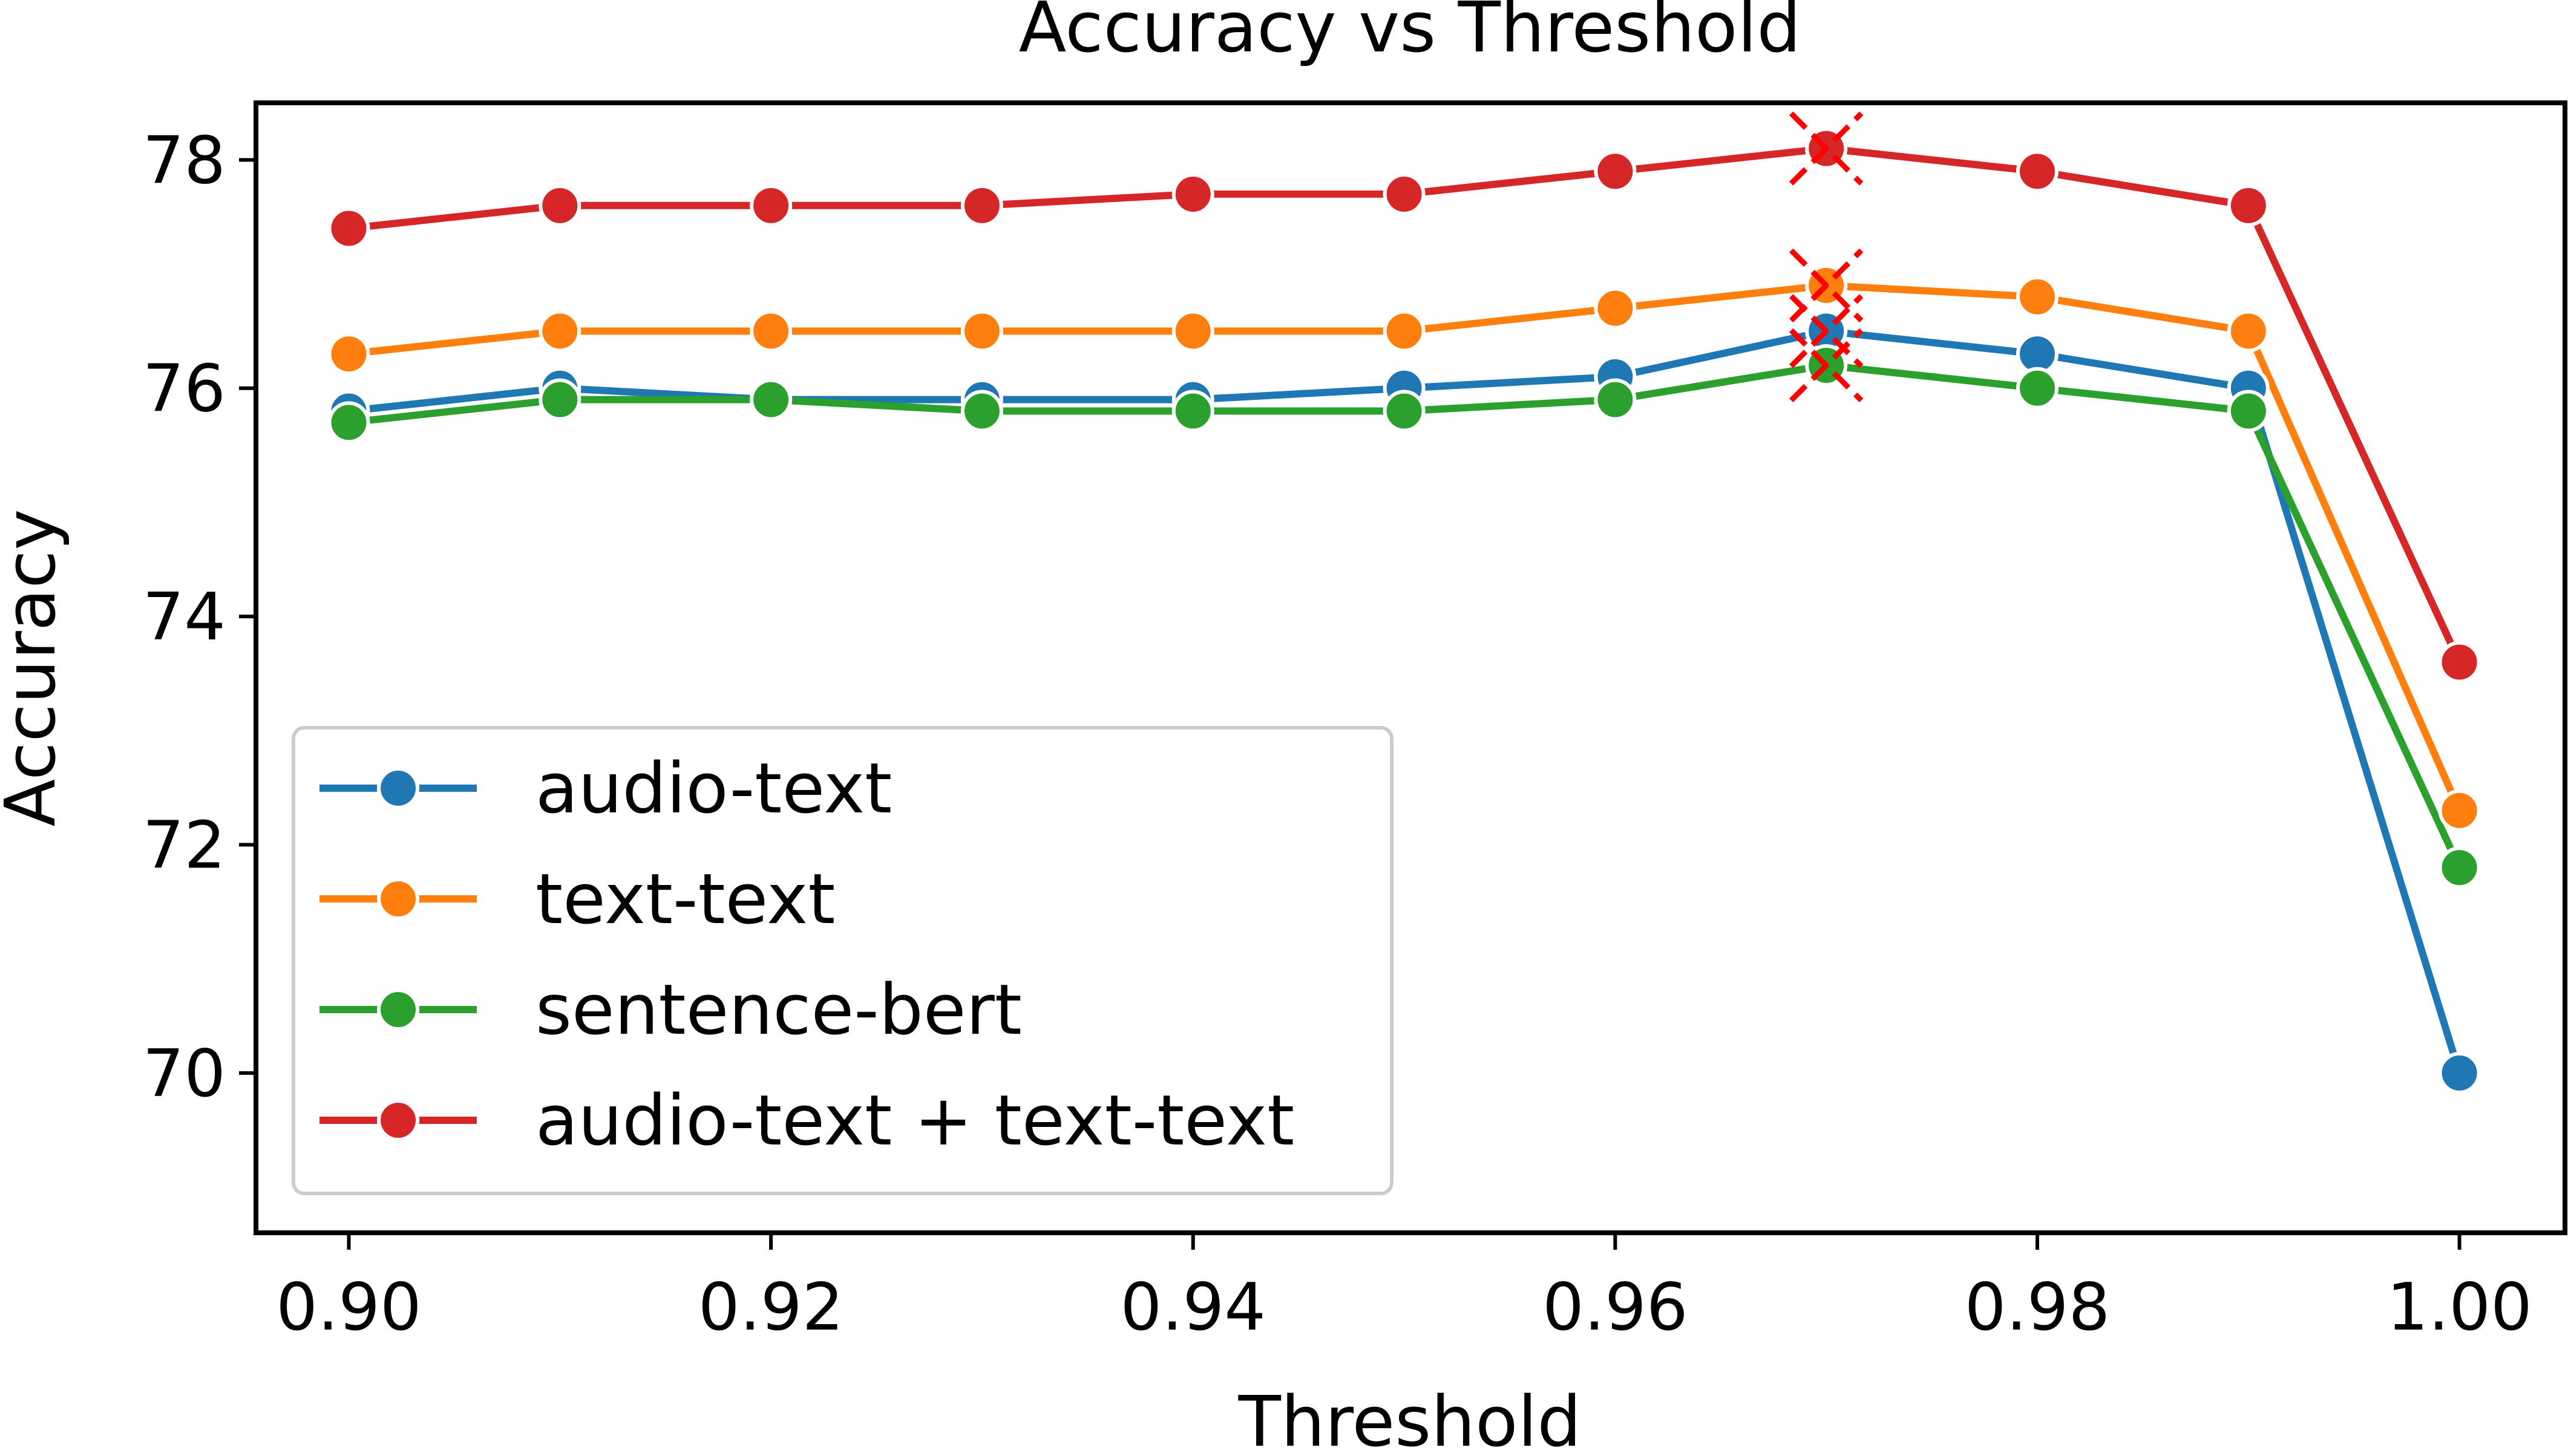 This screenshot has height=1456, width=2568. What do you see at coordinates (1192, 1307) in the screenshot?
I see `x-tick-label: 0.94` at bounding box center [1192, 1307].